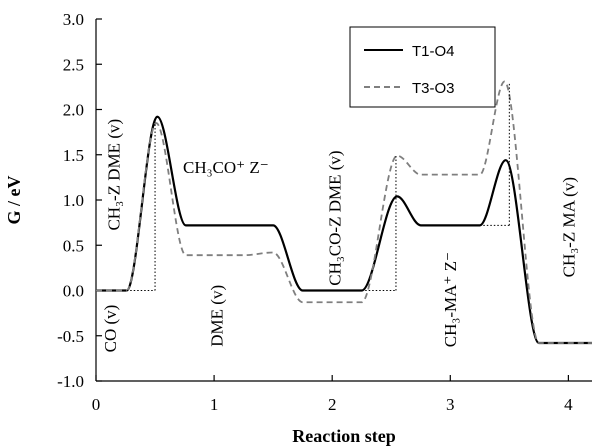  What do you see at coordinates (110, 329) in the screenshot?
I see `state-annotation: CO (v)` at bounding box center [110, 329].